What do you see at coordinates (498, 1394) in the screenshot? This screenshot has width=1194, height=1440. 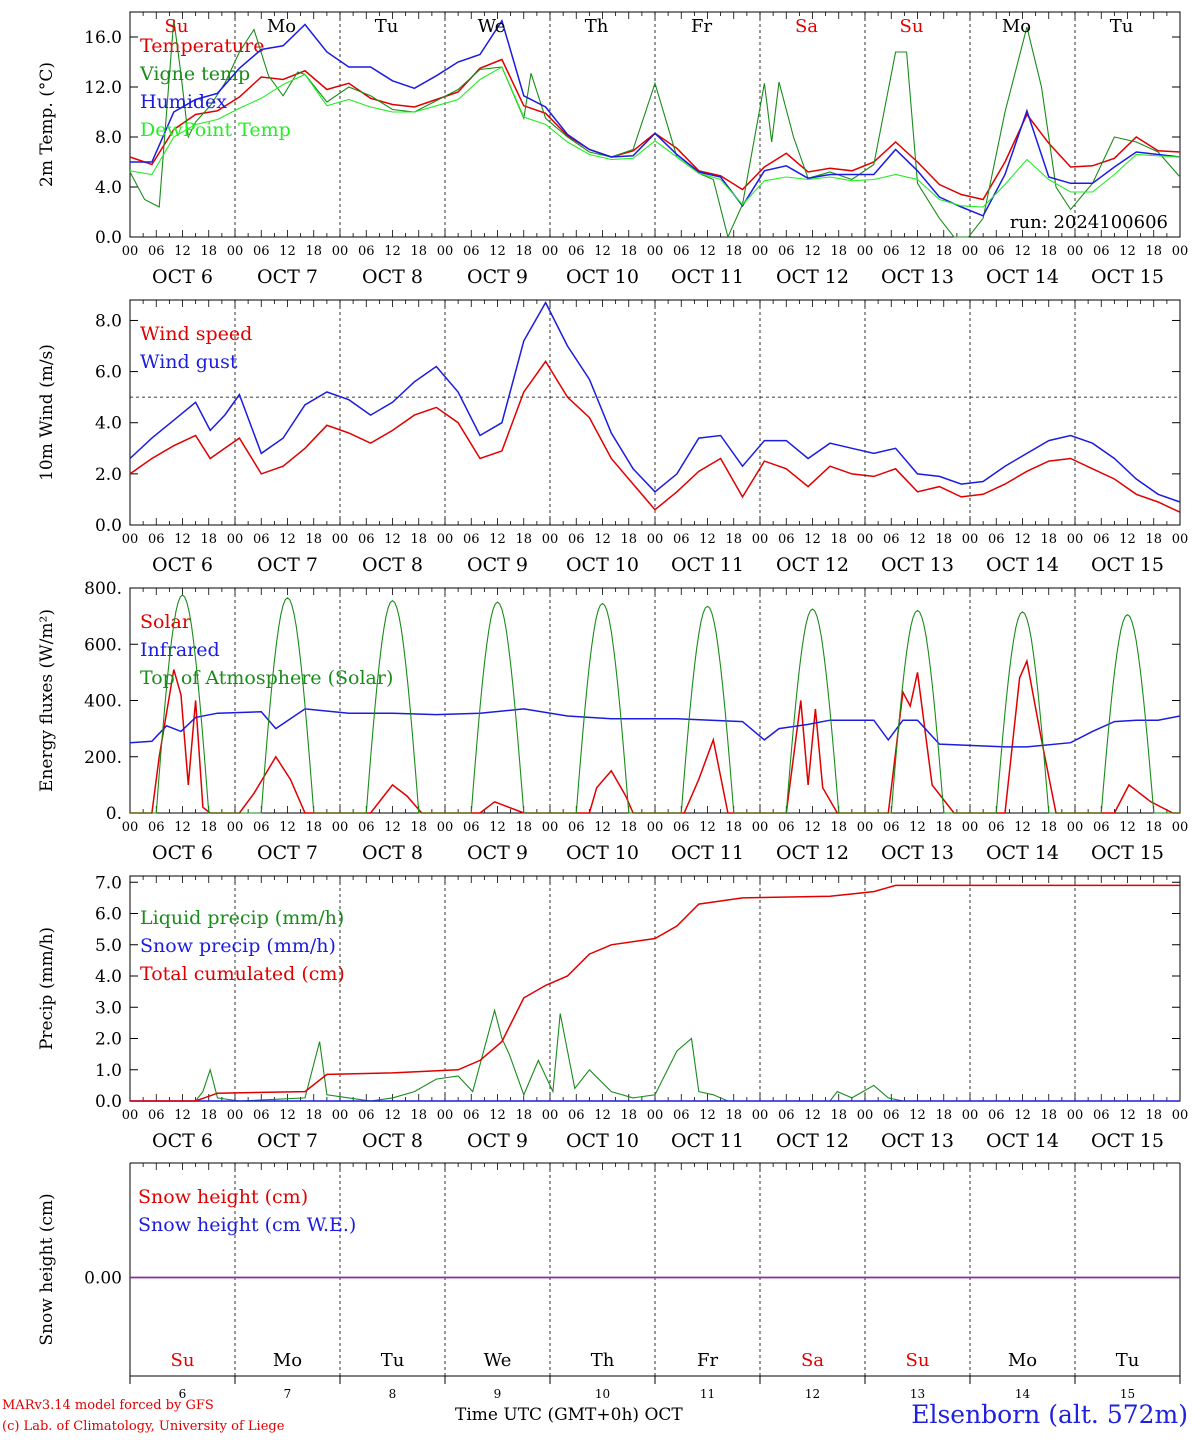 I see `day-number: 9` at bounding box center [498, 1394].